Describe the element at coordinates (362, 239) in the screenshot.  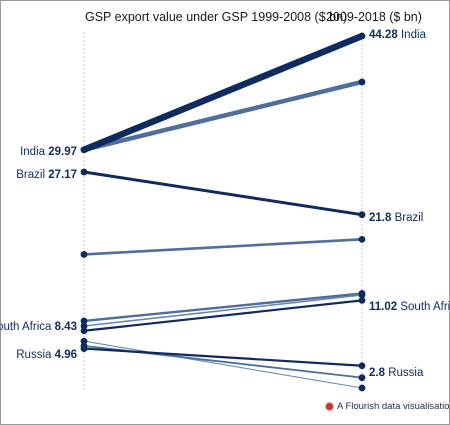
I see `series-3-end-point` at that location.